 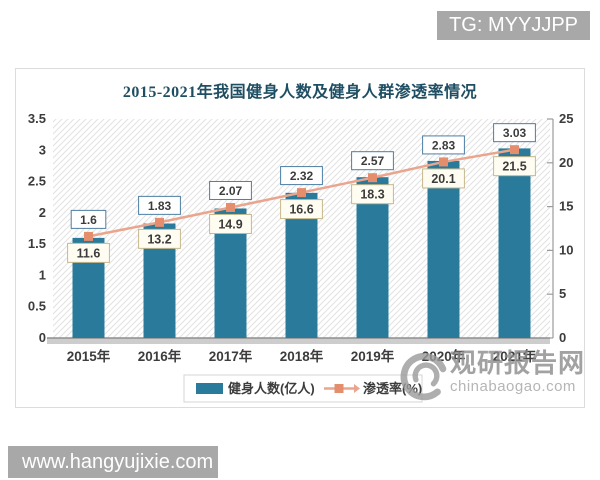 I want to click on bar-value-label: 2.57, so click(x=373, y=161).